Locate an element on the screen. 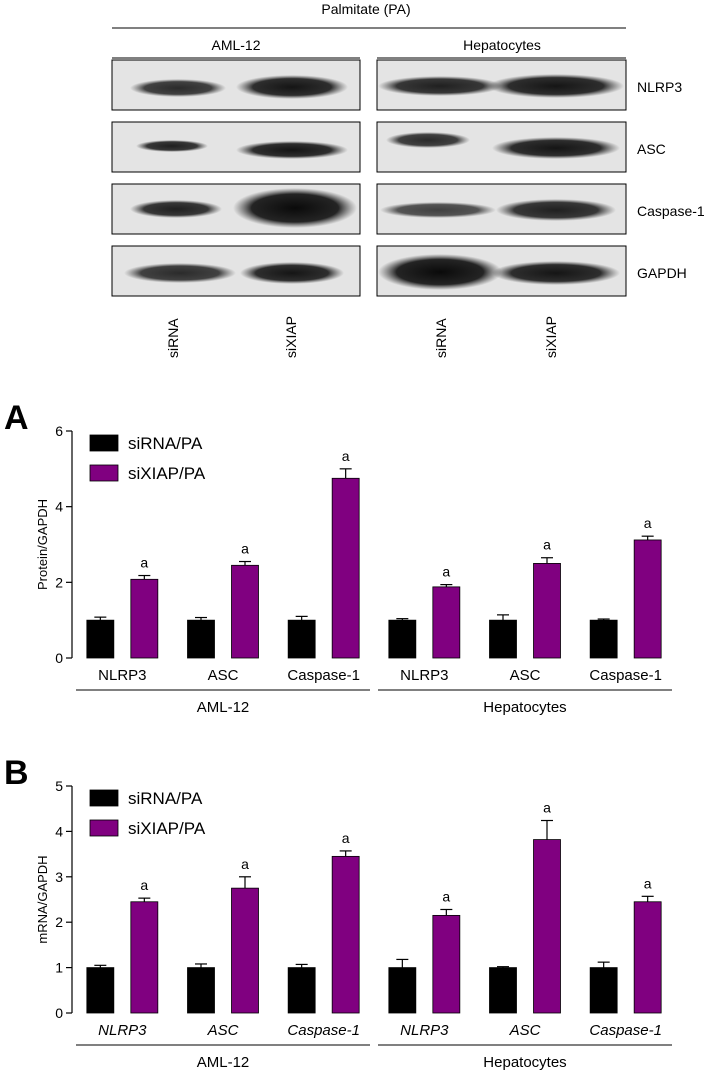  group-label: AML-12 is located at coordinates (223, 707).